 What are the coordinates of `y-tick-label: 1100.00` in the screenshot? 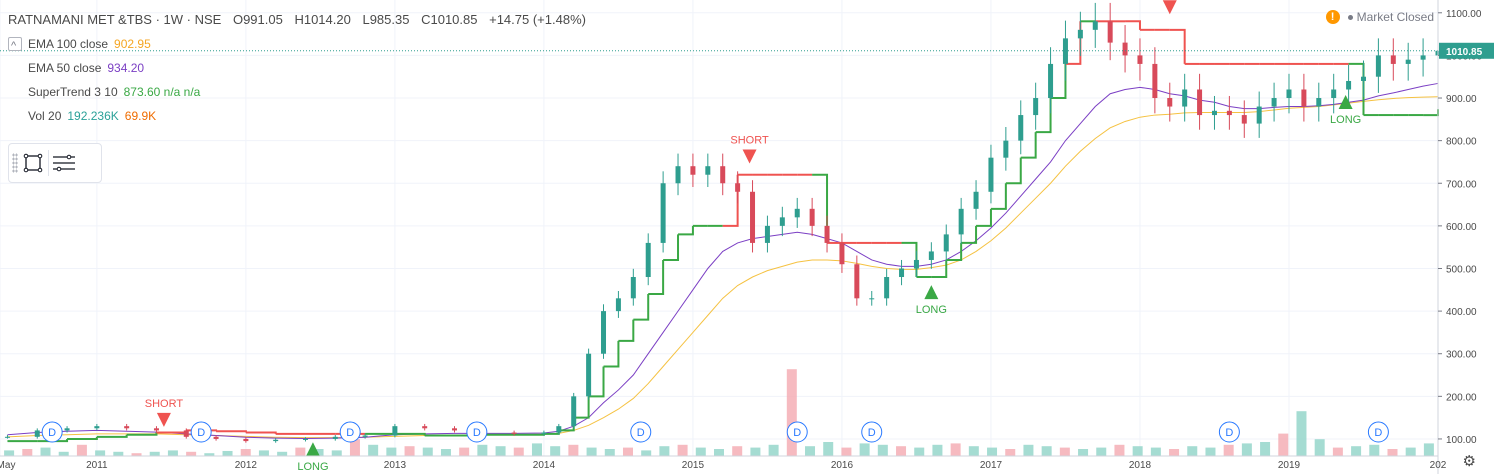 It's located at (1464, 14).